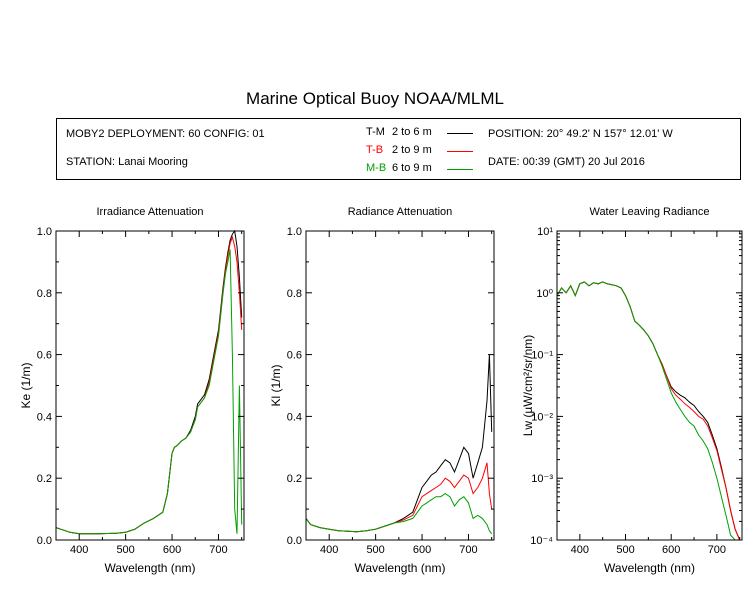 The width and height of the screenshot is (750, 600). What do you see at coordinates (541, 541) in the screenshot?
I see `y-tick-label: 10⁻⁴` at bounding box center [541, 541].